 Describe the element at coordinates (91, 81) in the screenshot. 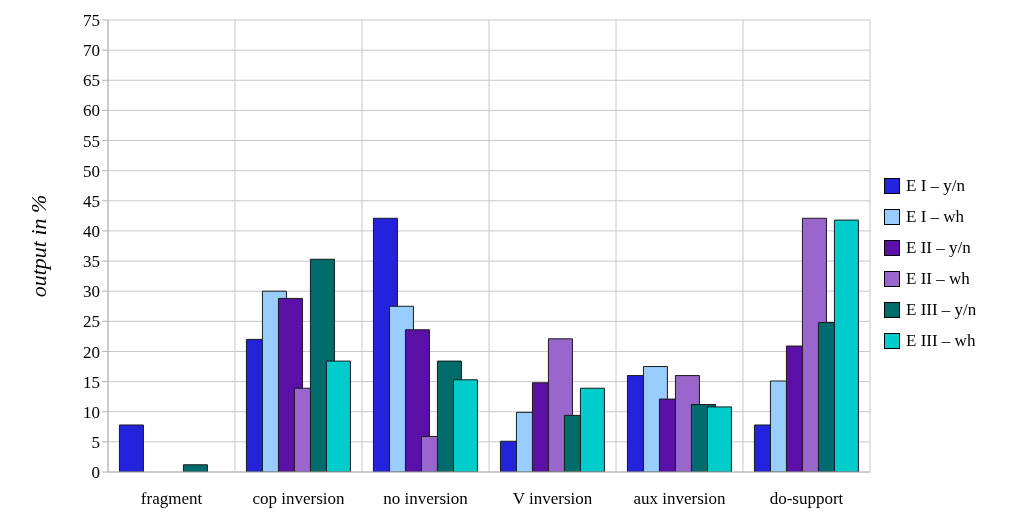

I see `y-tick-label: 65` at that location.